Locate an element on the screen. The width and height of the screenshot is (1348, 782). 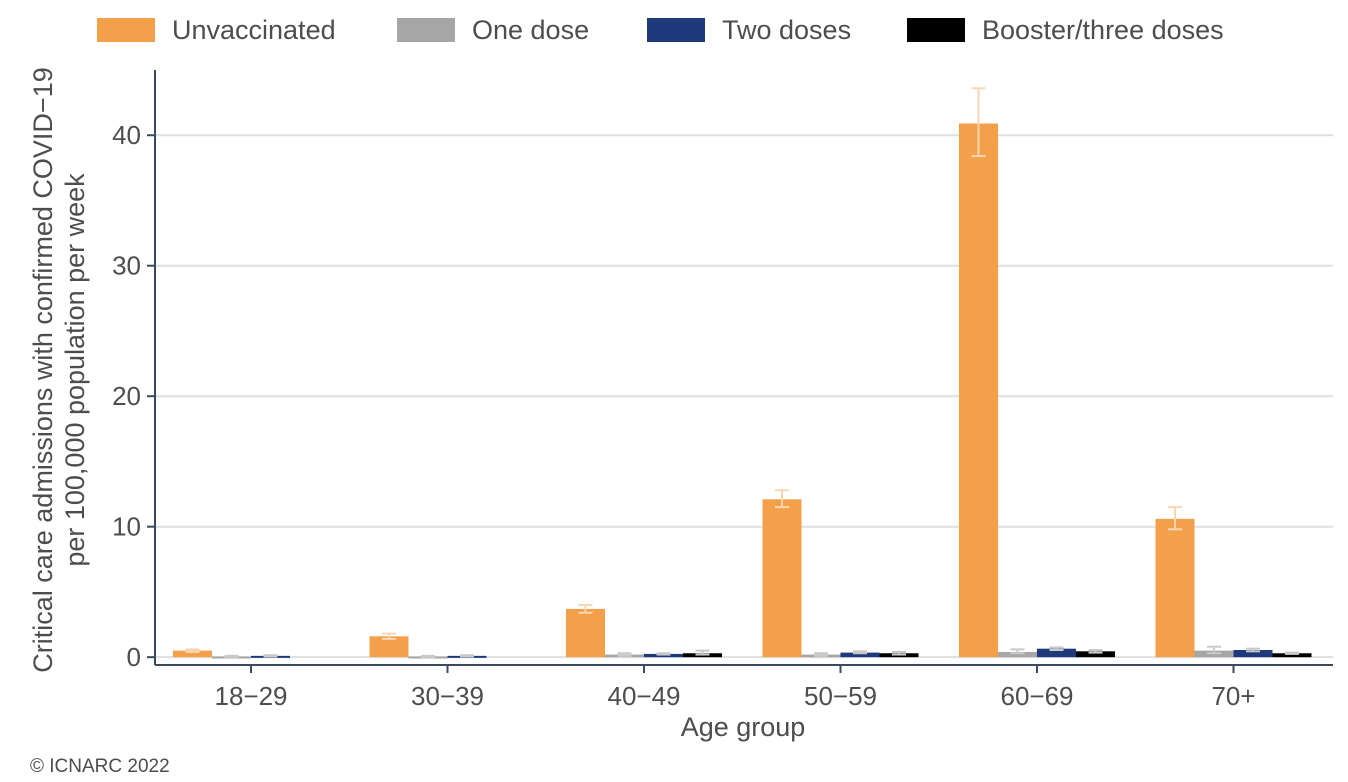
y-tick-label: 0 is located at coordinates (134, 657).